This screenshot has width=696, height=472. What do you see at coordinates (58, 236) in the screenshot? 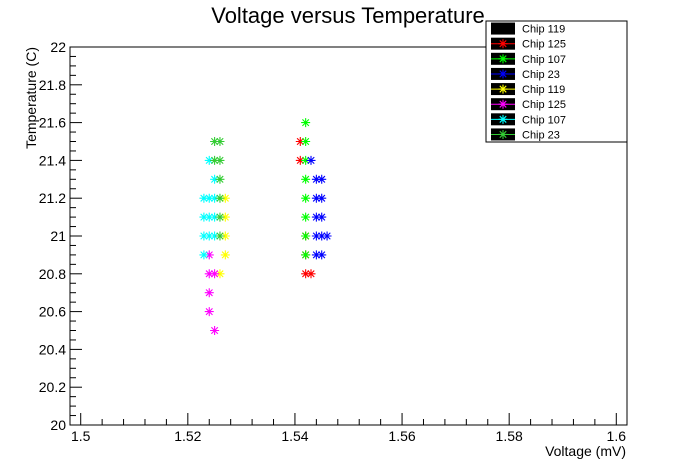
I see `y-tick-label: 21` at bounding box center [58, 236].